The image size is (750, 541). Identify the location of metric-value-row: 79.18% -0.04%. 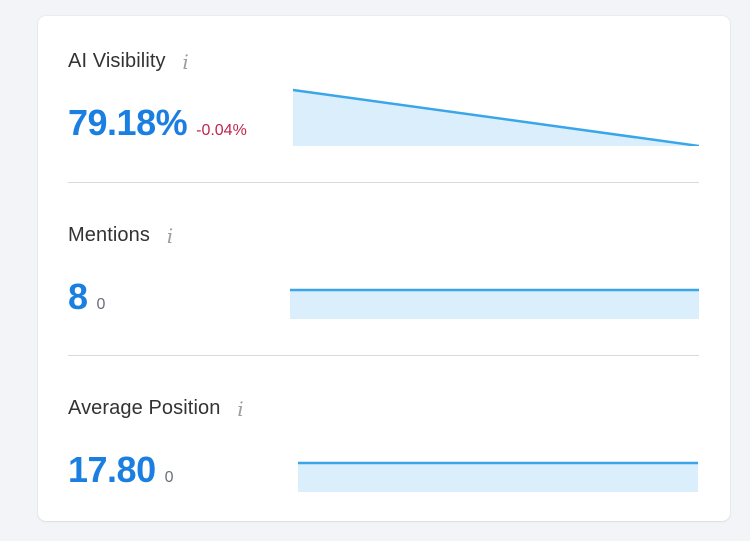
(157, 123).